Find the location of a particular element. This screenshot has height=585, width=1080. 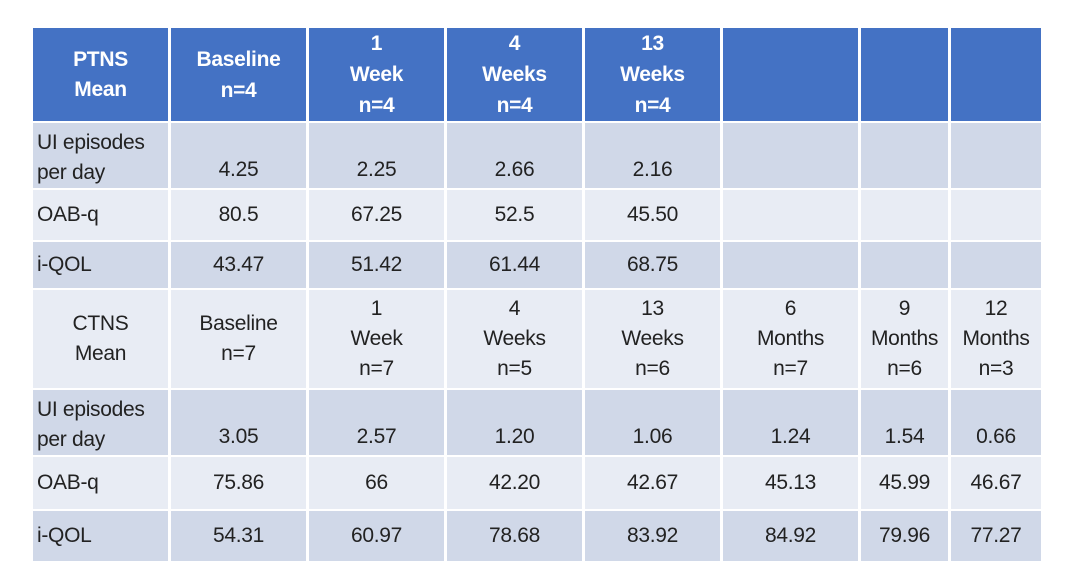

table-cell: 2.66 is located at coordinates (514, 155).